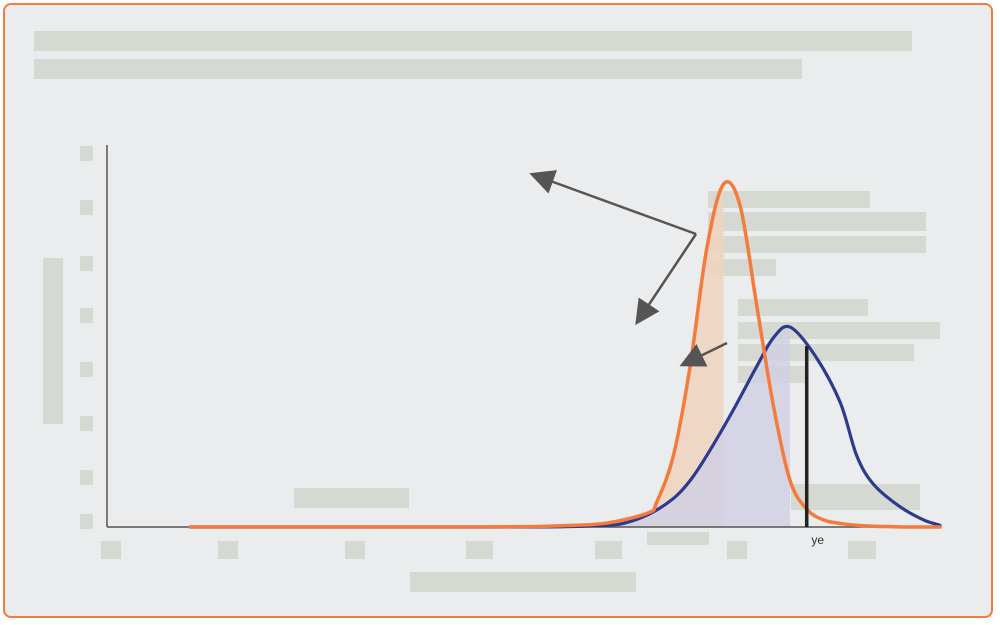 The width and height of the screenshot is (1000, 625). I want to click on left-tail-label-redacted, so click(351, 498).